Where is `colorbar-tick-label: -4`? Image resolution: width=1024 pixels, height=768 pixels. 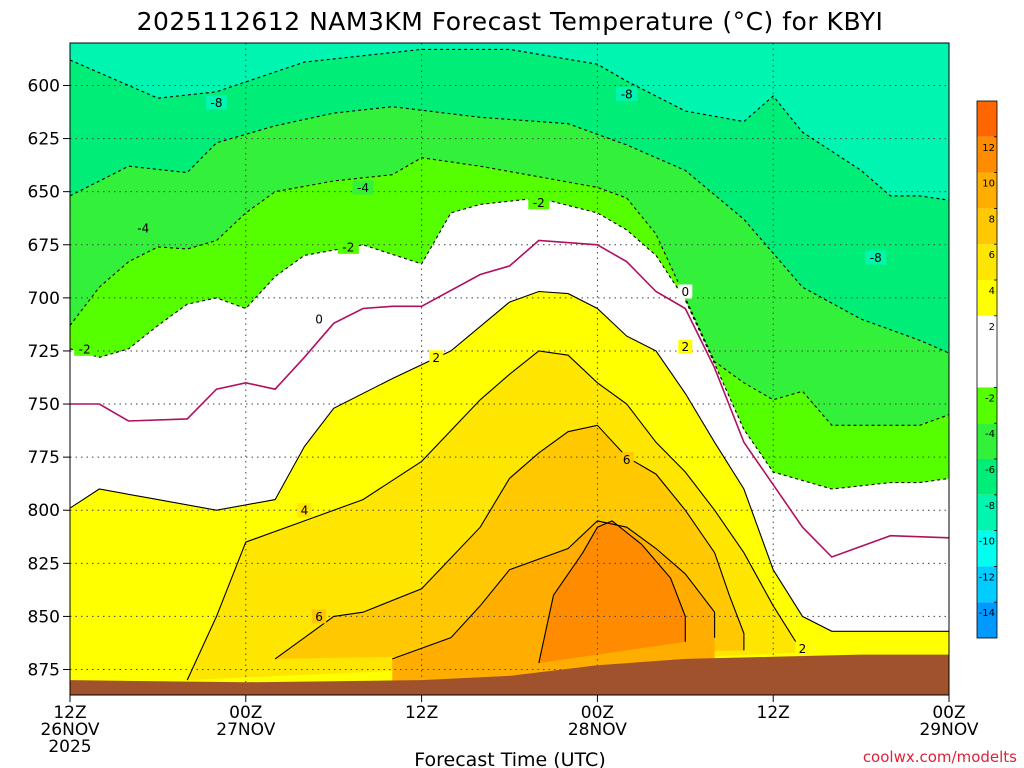
colorbar-tick-label: -4 is located at coordinates (990, 434).